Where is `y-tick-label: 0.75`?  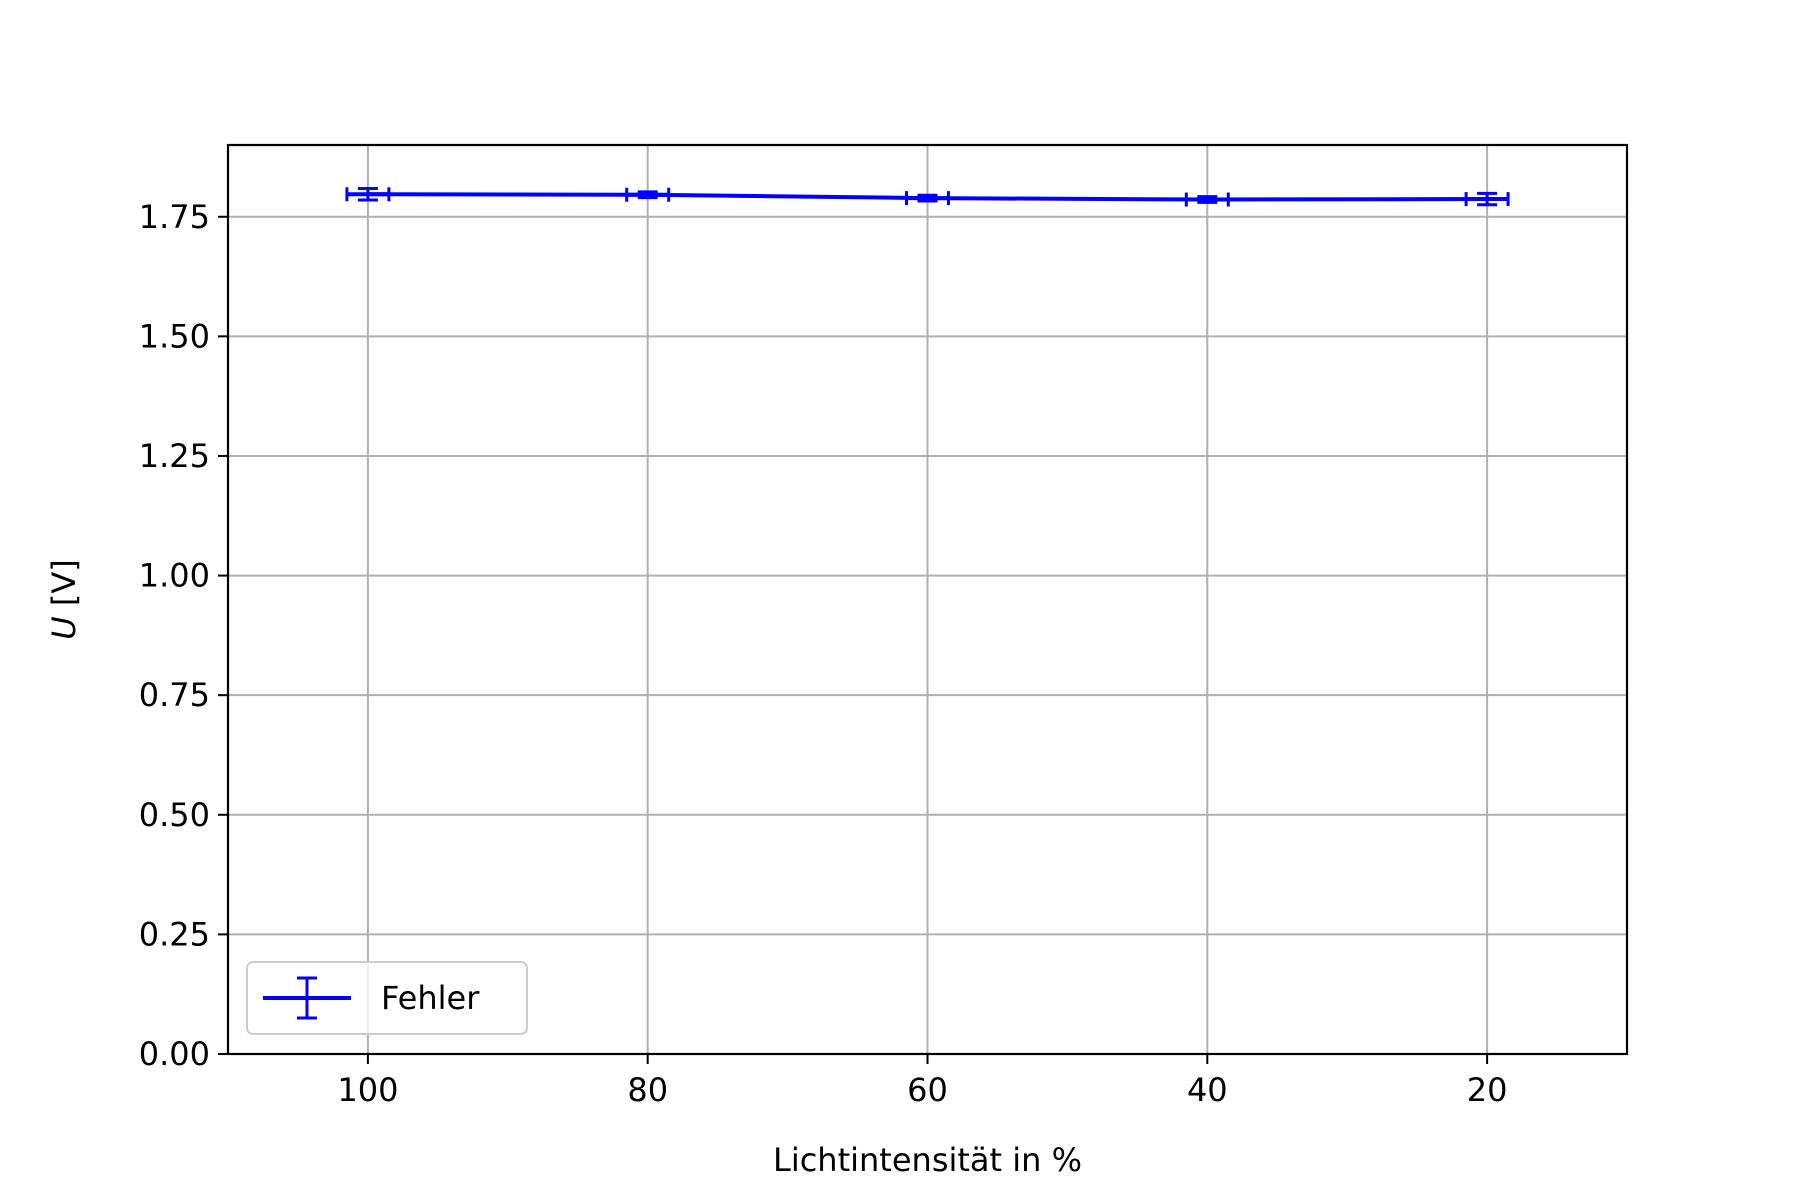
y-tick-label: 0.75 is located at coordinates (174, 695).